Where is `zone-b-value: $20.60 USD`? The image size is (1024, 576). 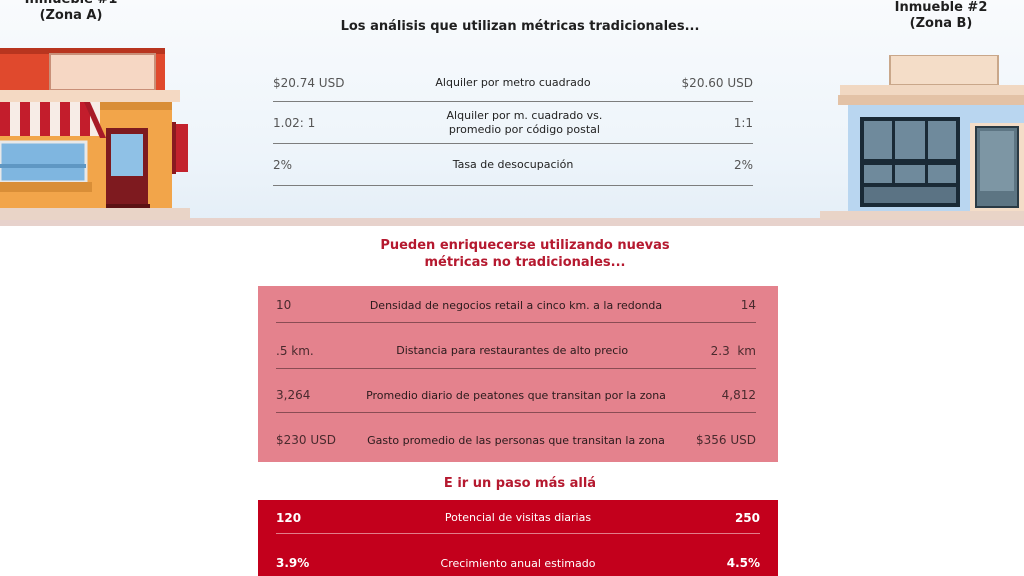
zone-b-value: $20.60 USD is located at coordinates (717, 82).